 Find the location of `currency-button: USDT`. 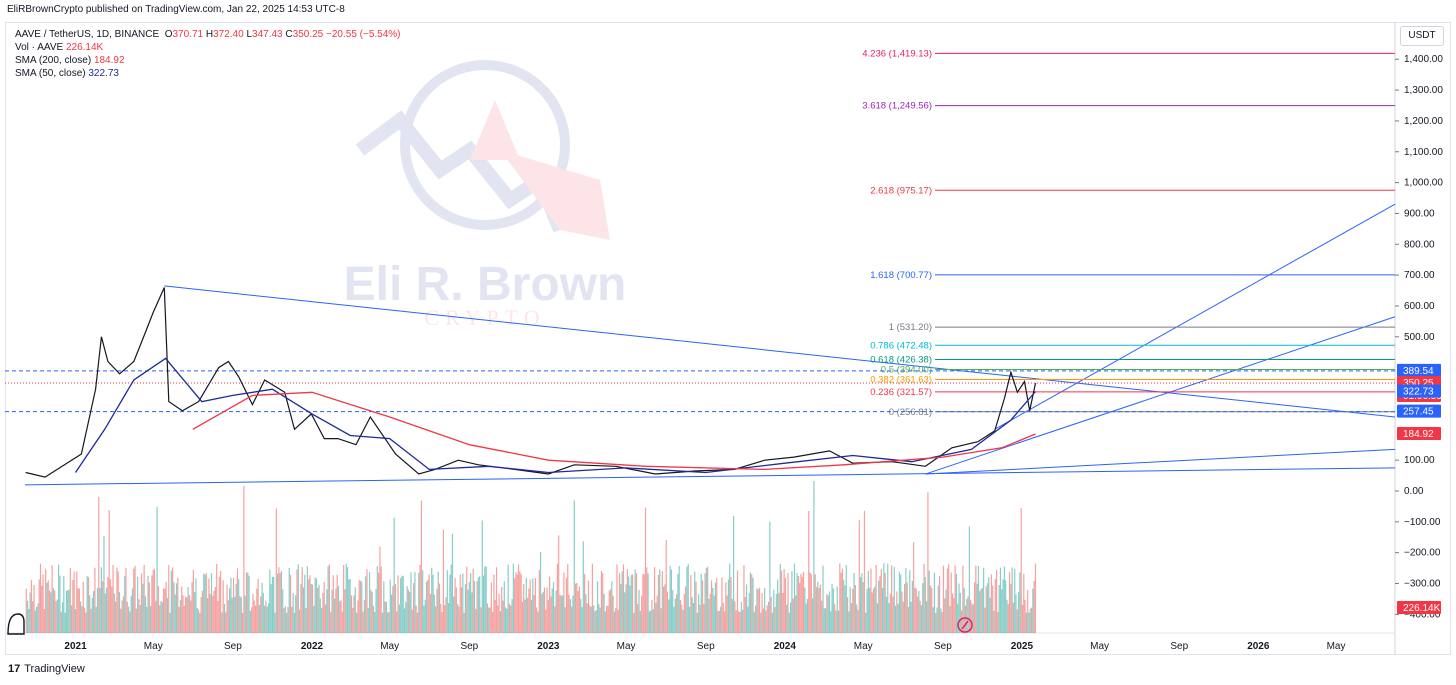

currency-button: USDT is located at coordinates (1422, 36).